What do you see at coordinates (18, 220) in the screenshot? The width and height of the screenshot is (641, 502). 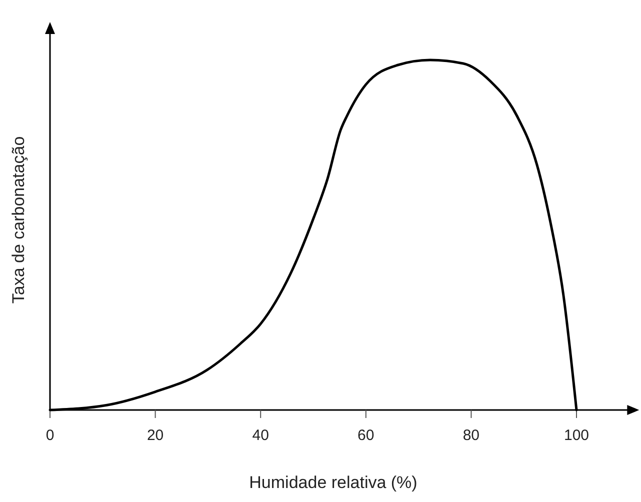 I see `y-axis-title: Taxa de carbonatação` at bounding box center [18, 220].